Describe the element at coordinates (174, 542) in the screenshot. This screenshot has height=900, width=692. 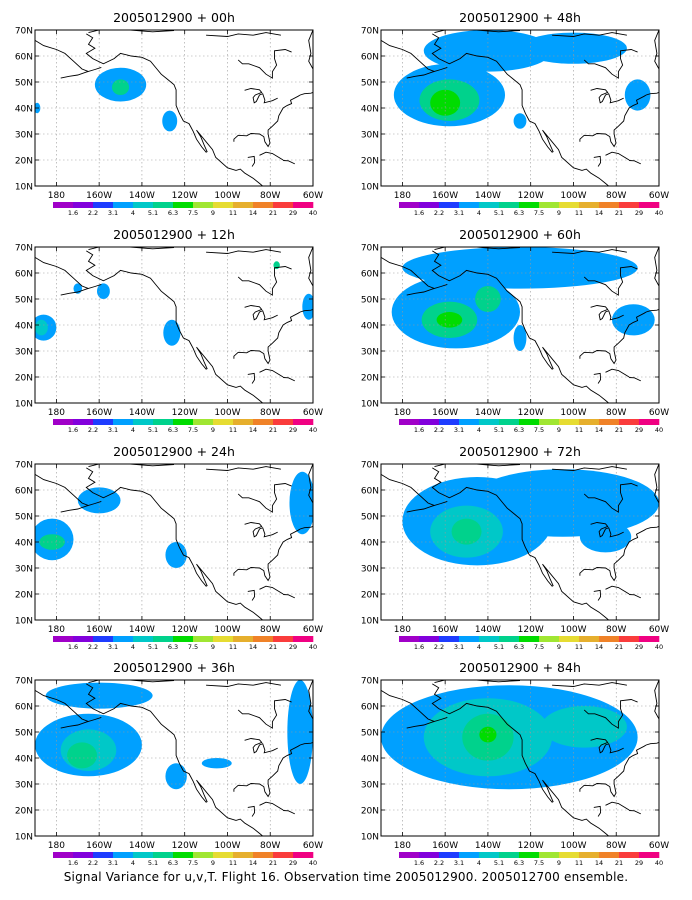
I see `map-background` at that location.